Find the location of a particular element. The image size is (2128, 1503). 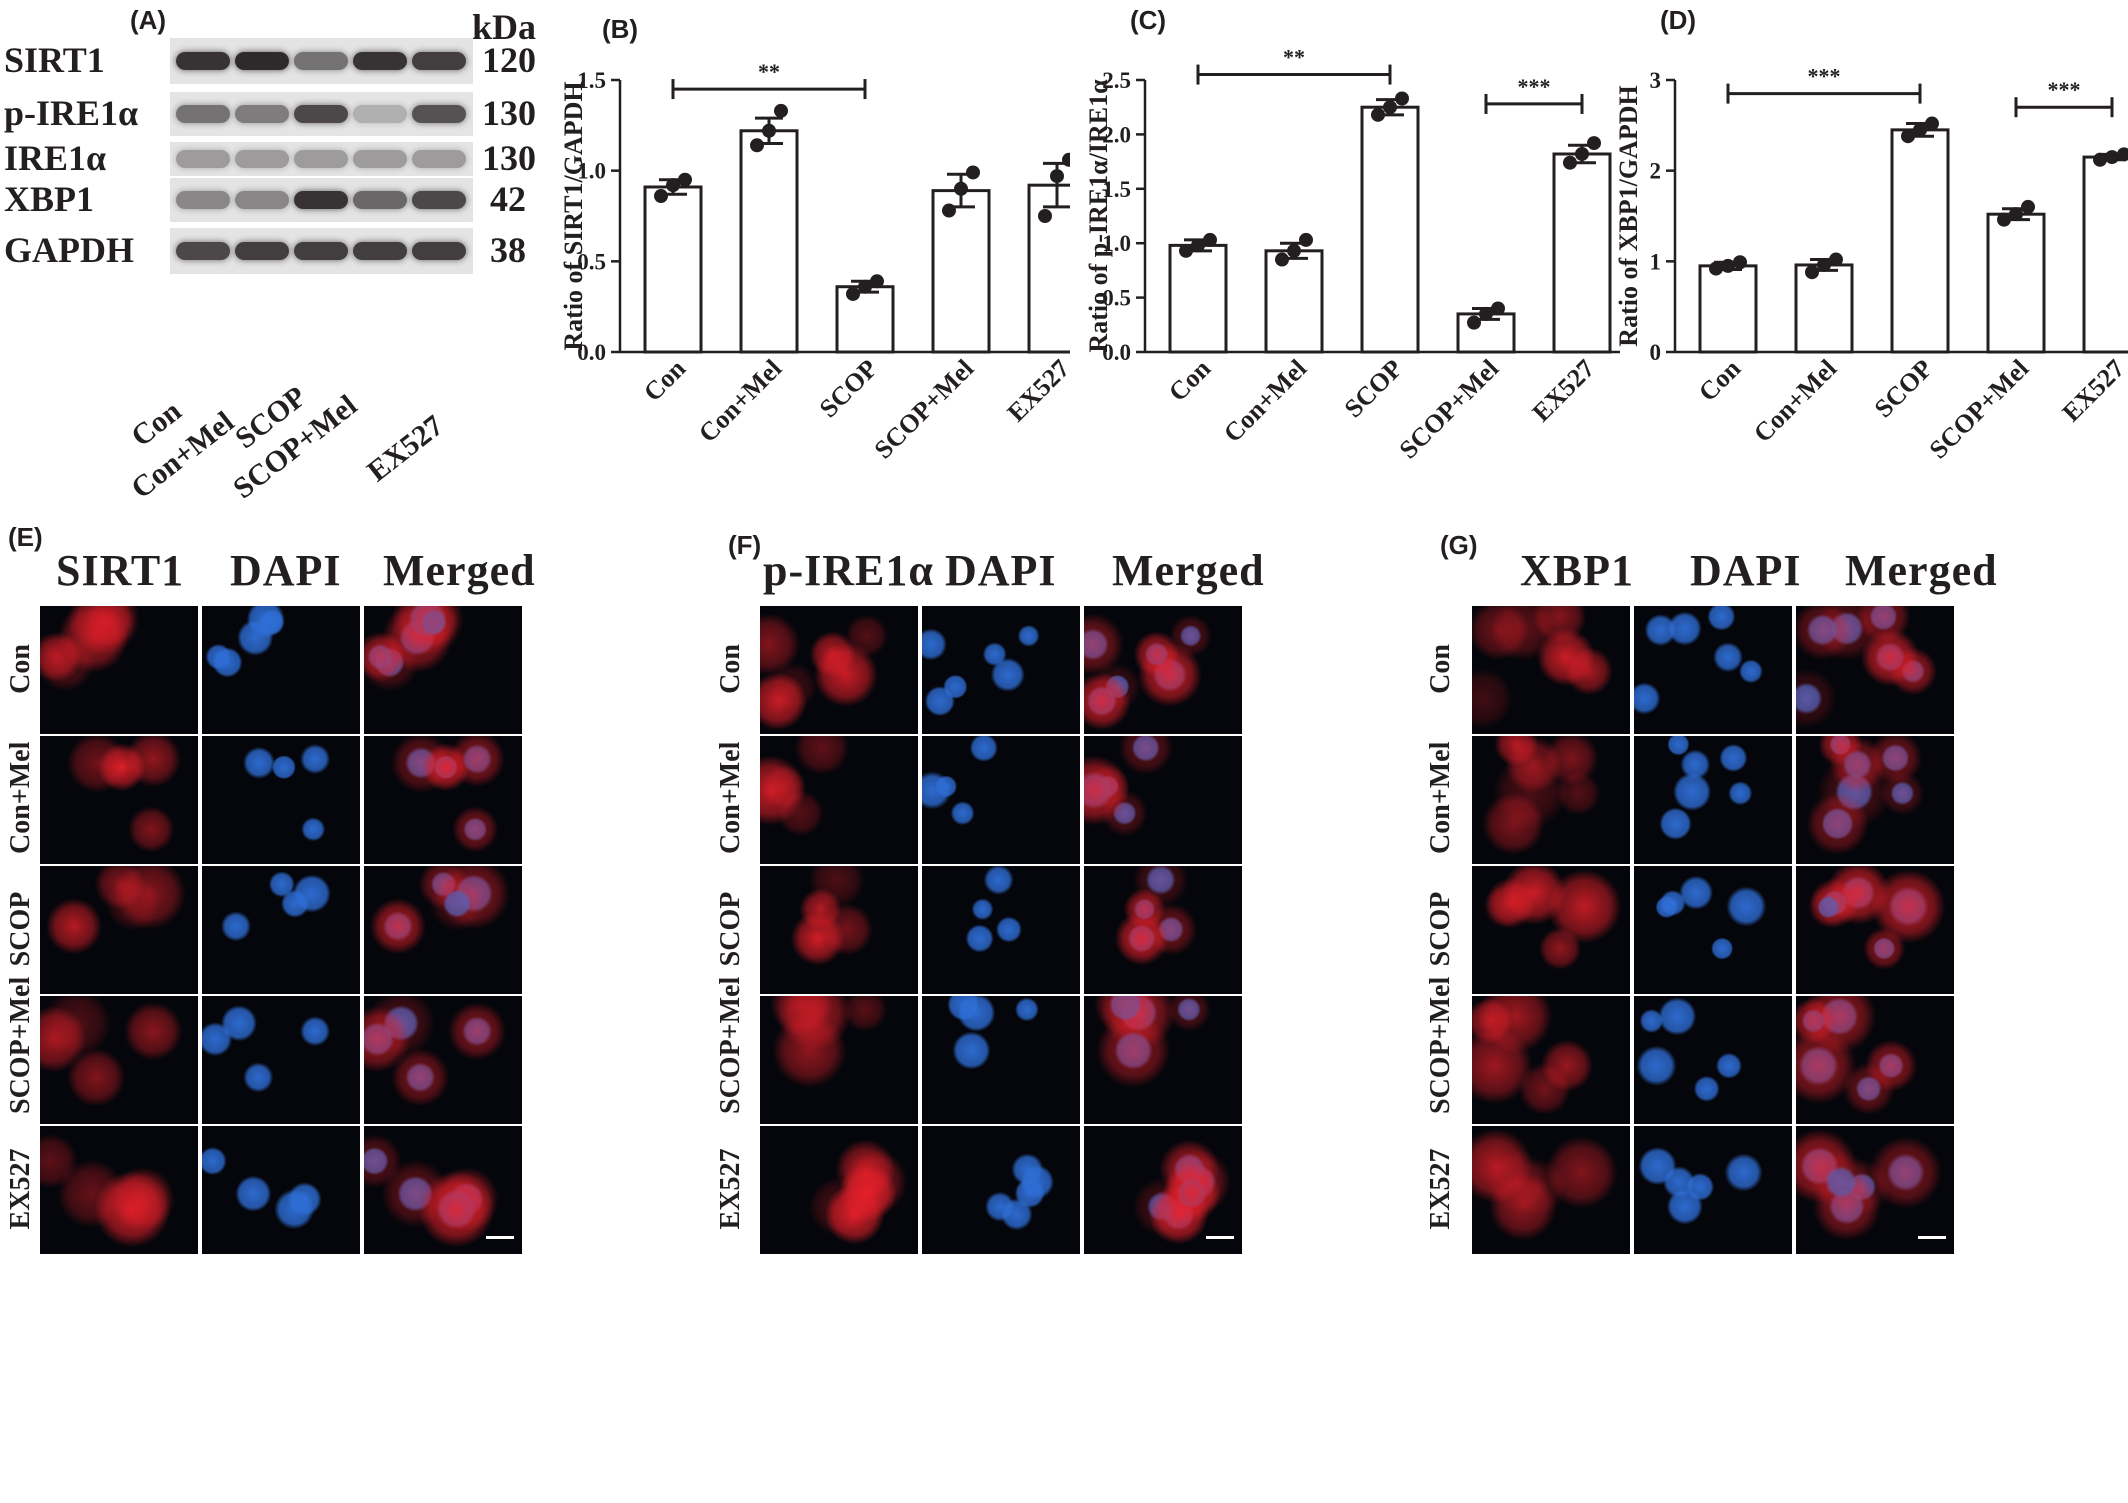

y-axis-label: Ratio of SIRT1/GAPDH is located at coordinates (574, 215).